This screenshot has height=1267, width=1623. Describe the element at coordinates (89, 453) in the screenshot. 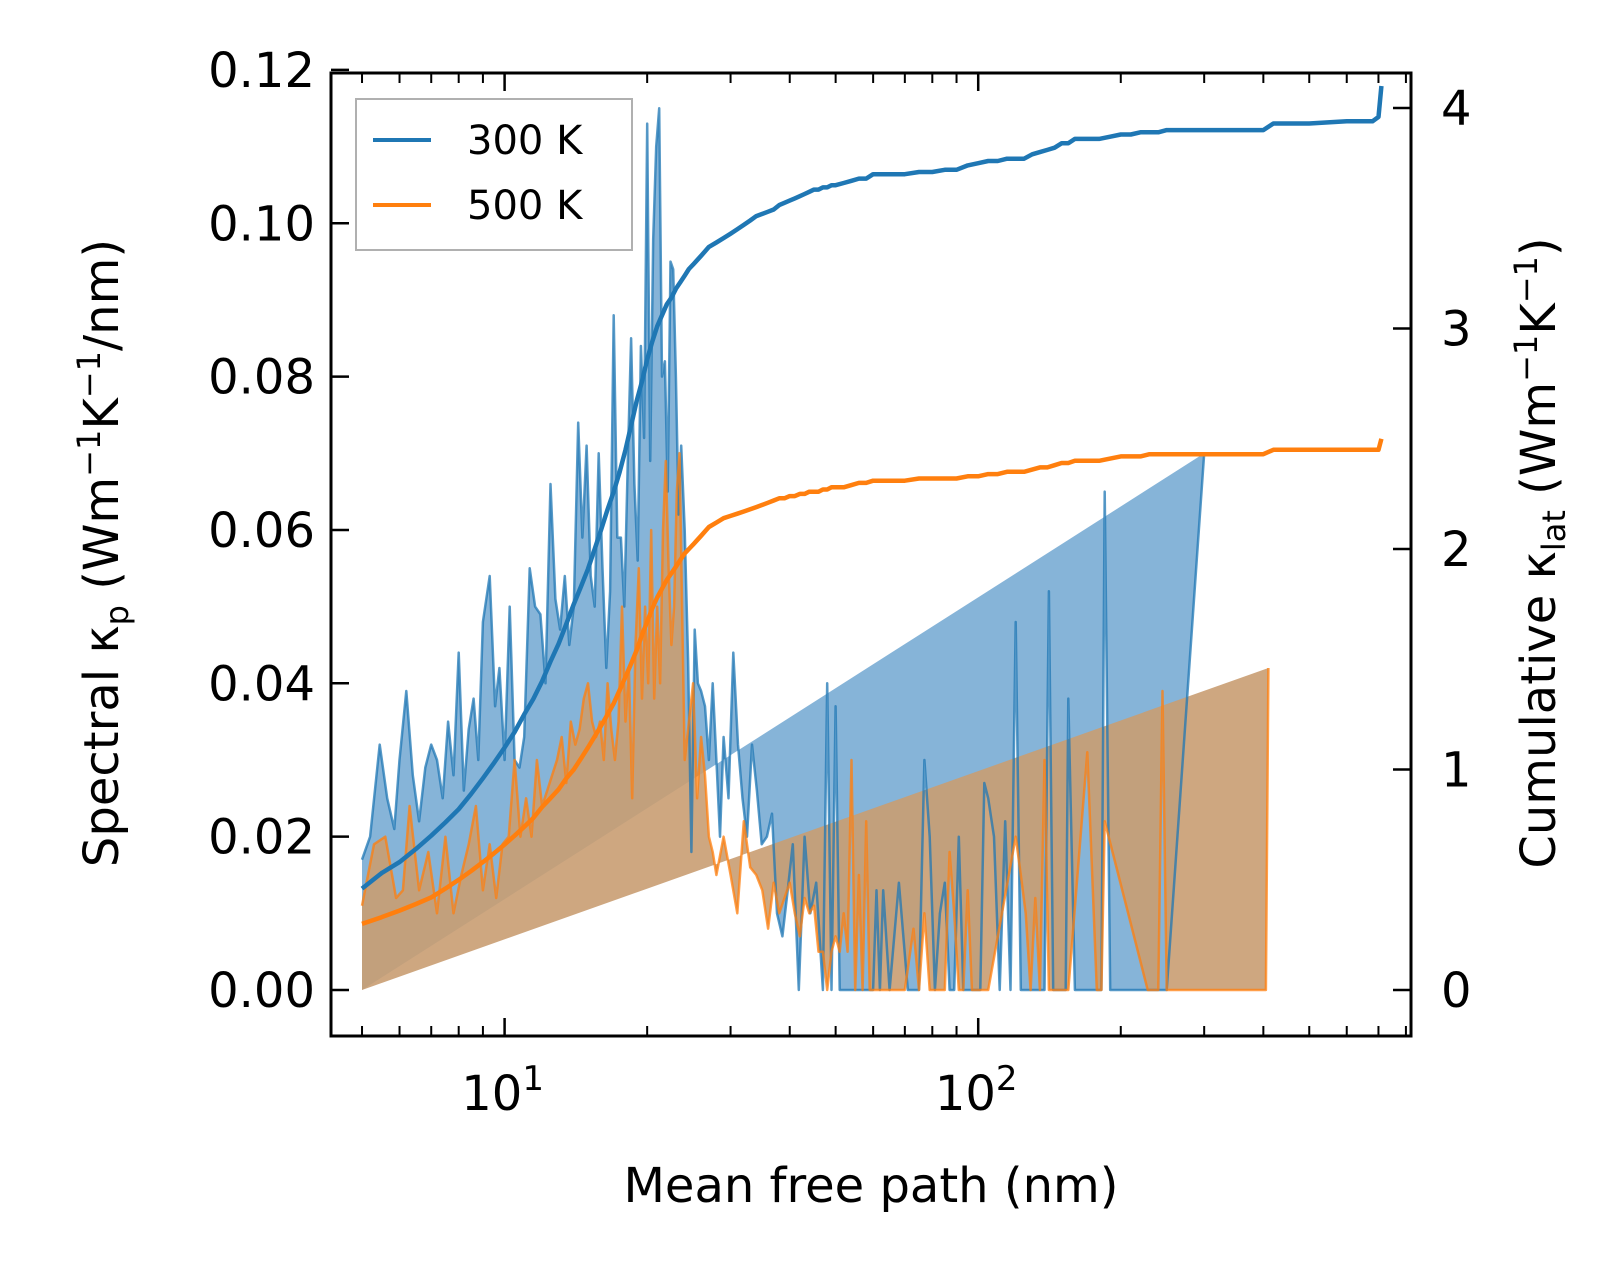

I see `left-y-title-sup1: −1` at that location.